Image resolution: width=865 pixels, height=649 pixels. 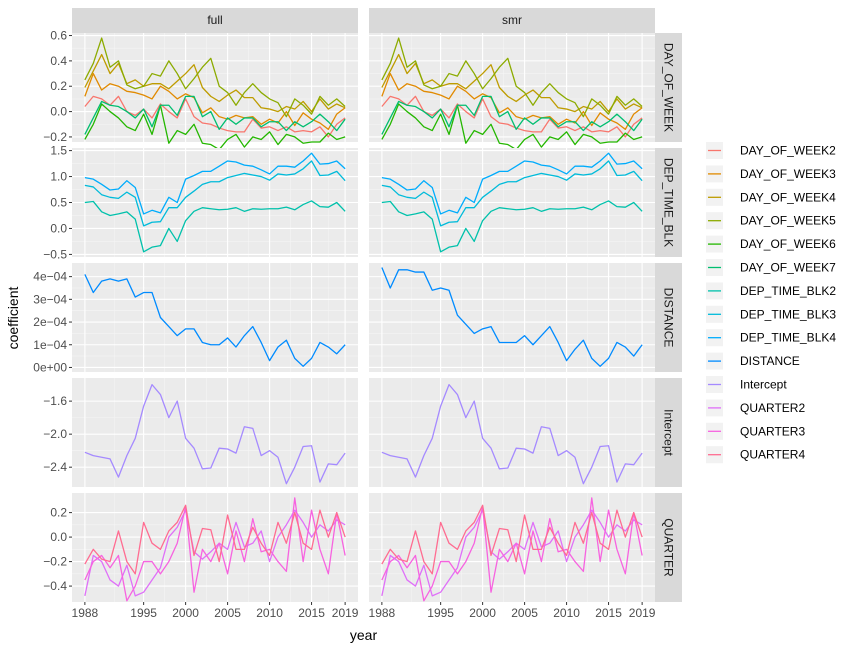 I want to click on y-tick-label: 0.2, so click(x=58, y=513).